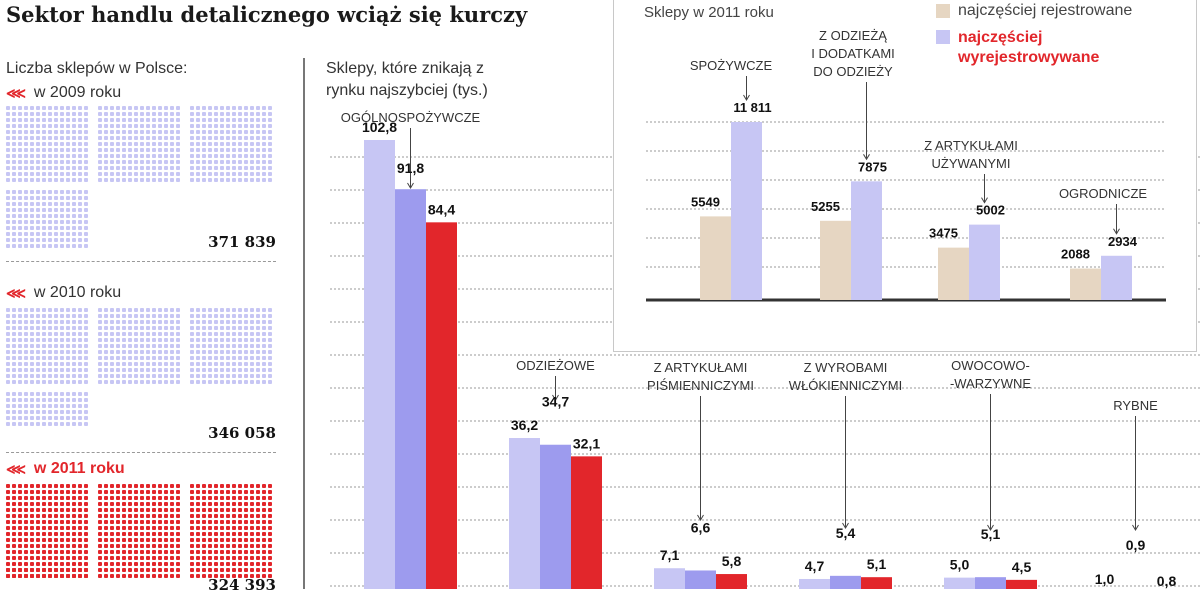  Describe the element at coordinates (705, 201) in the screenshot. I see `data-label: 5549` at that location.